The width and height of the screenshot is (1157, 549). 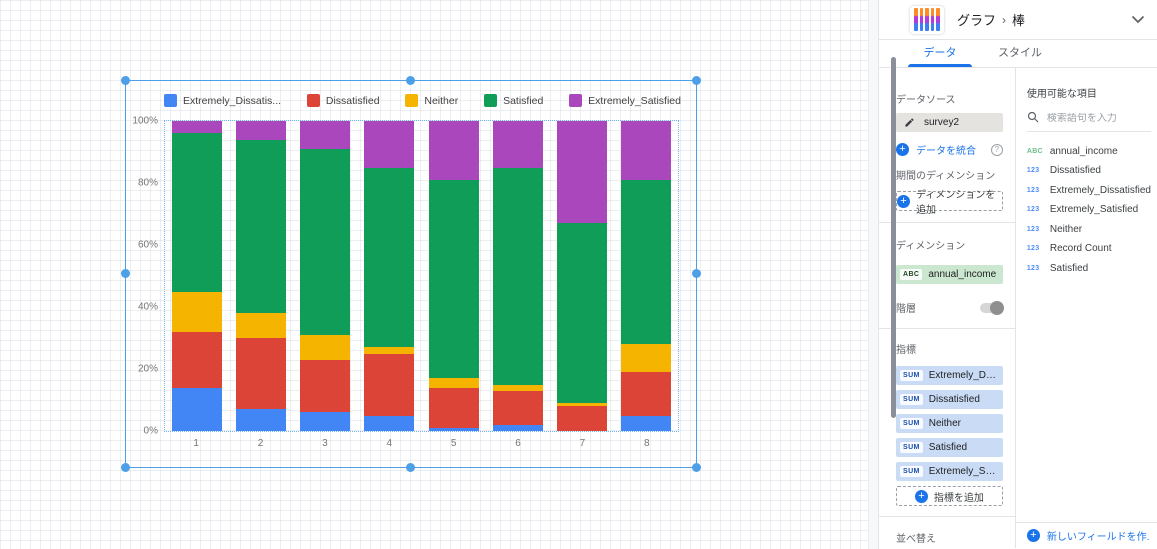 I want to click on add-date-dimension-button: + ディメンションを追加, so click(x=949, y=203).